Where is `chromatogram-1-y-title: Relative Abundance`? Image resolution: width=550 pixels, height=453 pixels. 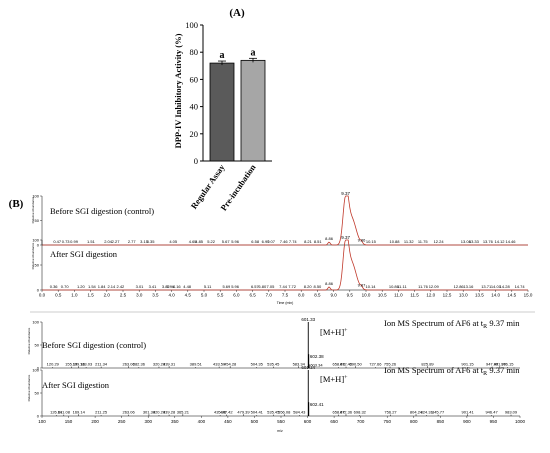
chromatogram-1-y-title: Relative Abundance is located at coordinates (33, 209).